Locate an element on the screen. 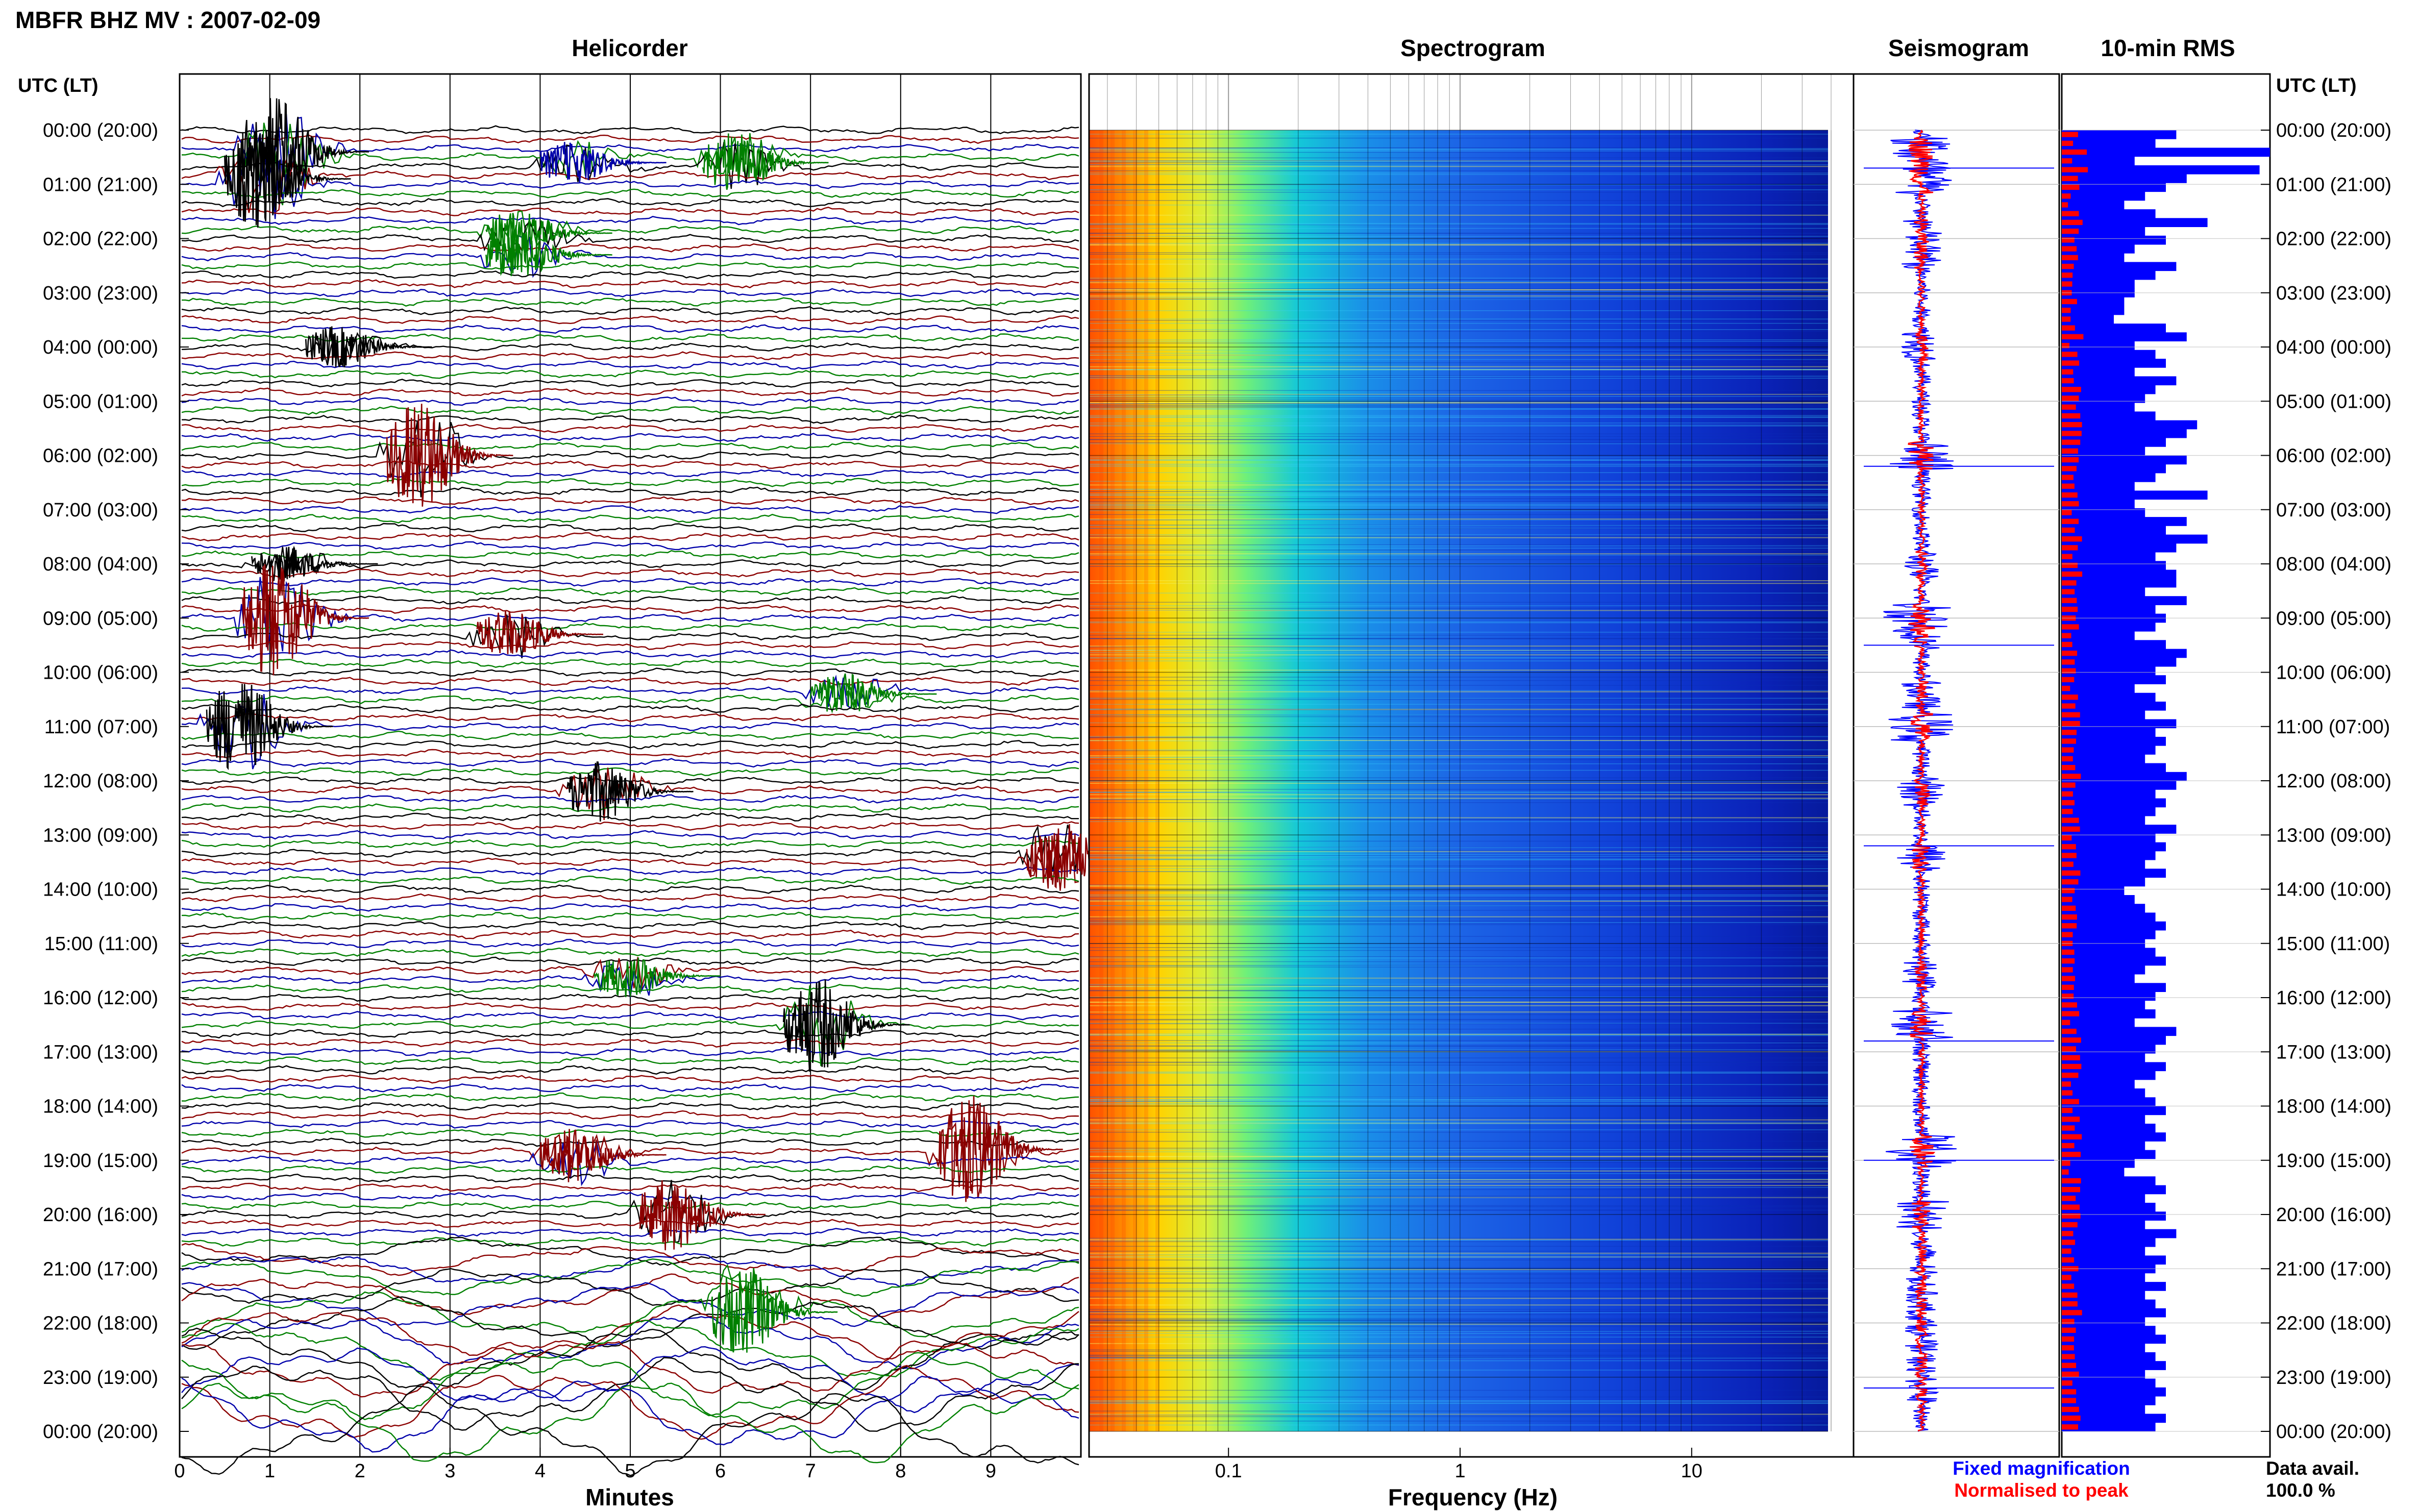 This screenshot has height=1512, width=2419. time-tick-label-right: 15:00 (11:00) is located at coordinates (2333, 944).